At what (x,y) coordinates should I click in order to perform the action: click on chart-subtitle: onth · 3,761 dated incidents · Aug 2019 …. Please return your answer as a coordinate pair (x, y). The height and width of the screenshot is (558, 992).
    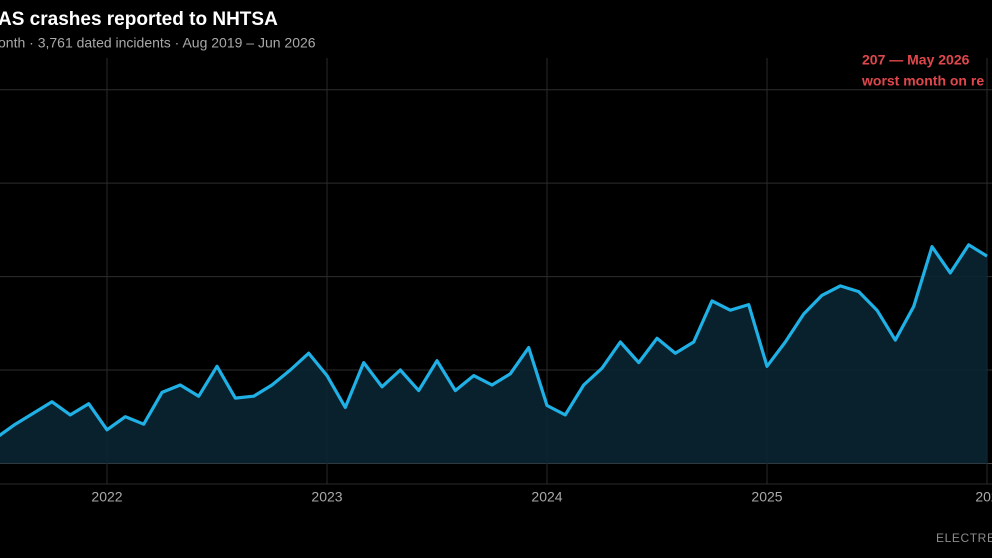
    Looking at the image, I should click on (158, 43).